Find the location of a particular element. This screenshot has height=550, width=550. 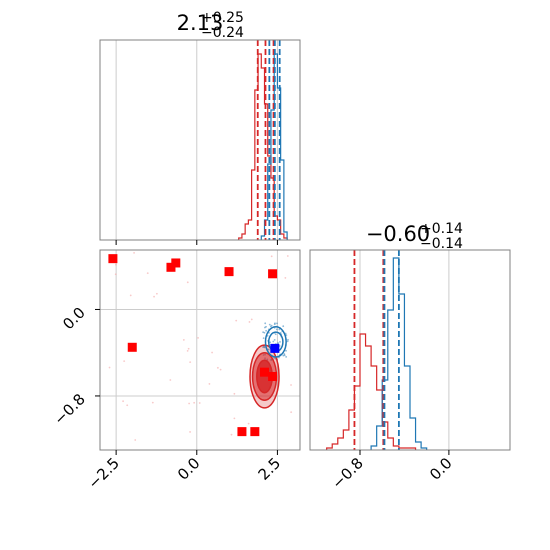

param2-panel-background is located at coordinates (410, 350).